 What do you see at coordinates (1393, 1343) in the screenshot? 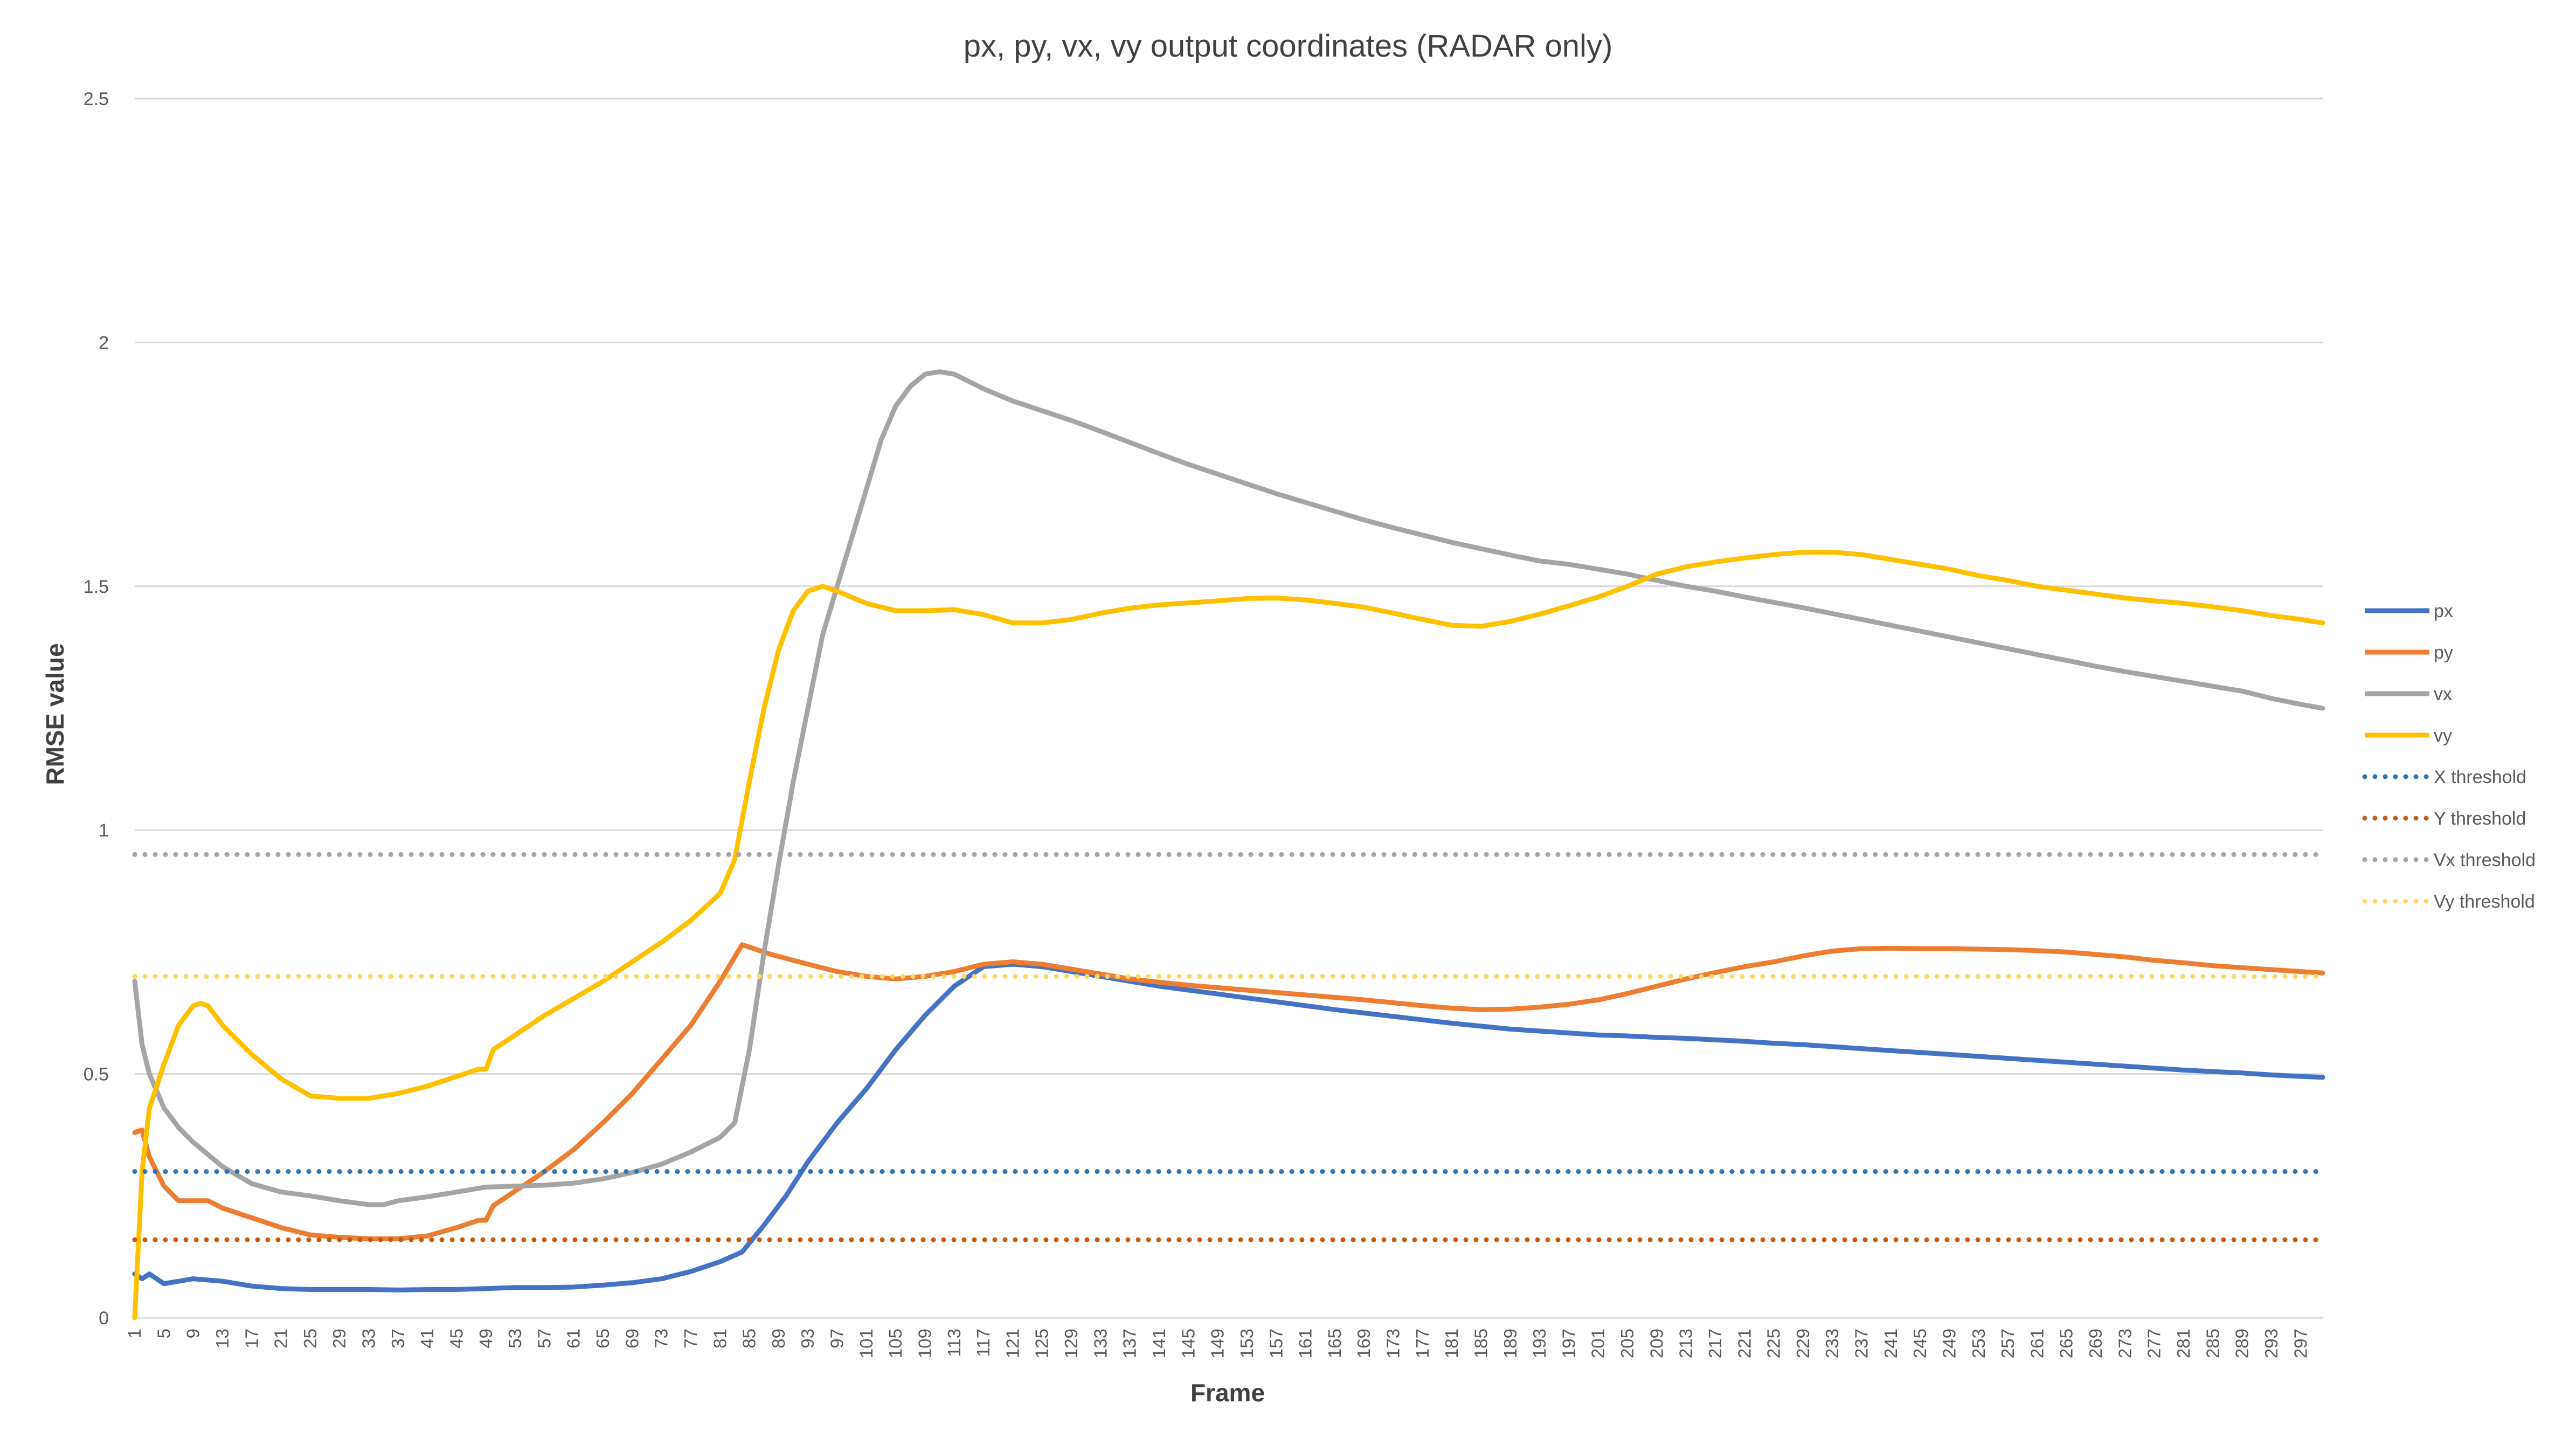
I see `x-tick-label: 173` at bounding box center [1393, 1343].